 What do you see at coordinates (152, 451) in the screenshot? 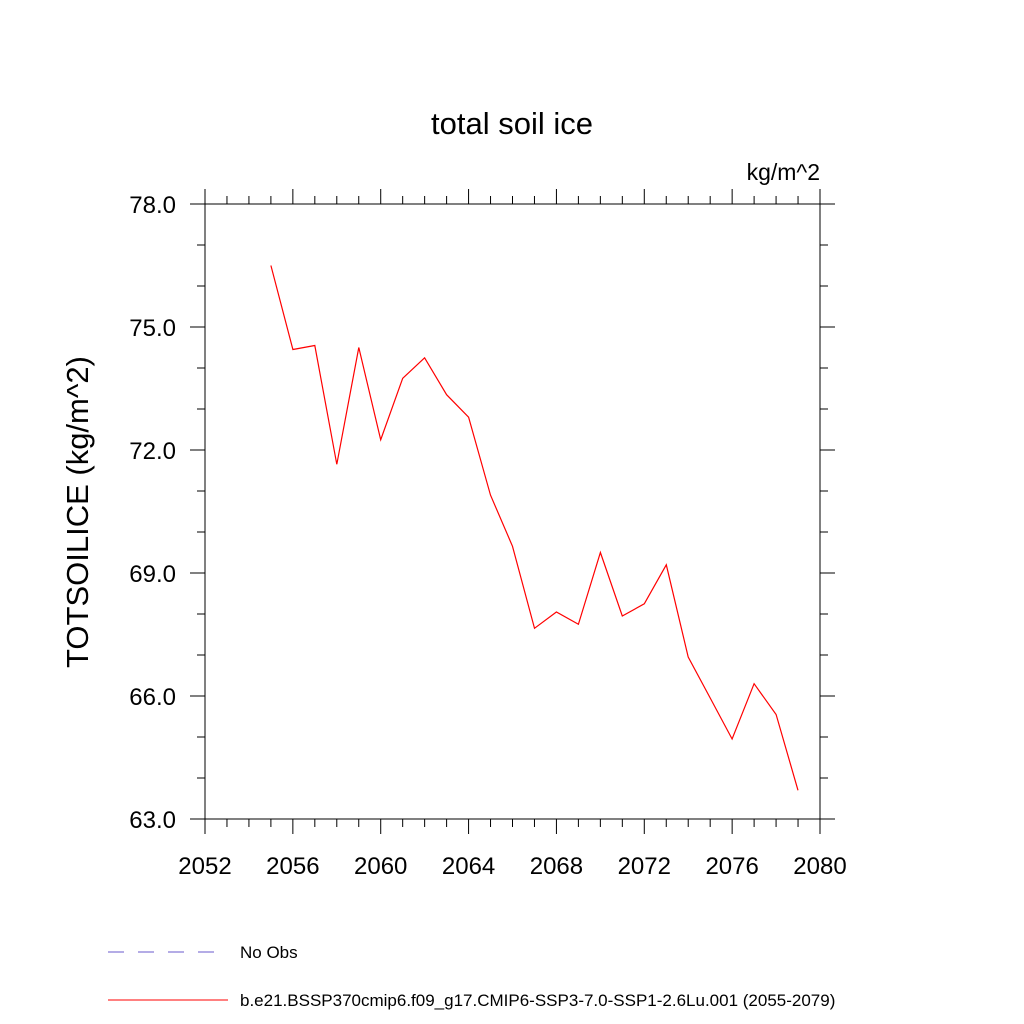
I see `y-tick-label: 72.0` at bounding box center [152, 451].